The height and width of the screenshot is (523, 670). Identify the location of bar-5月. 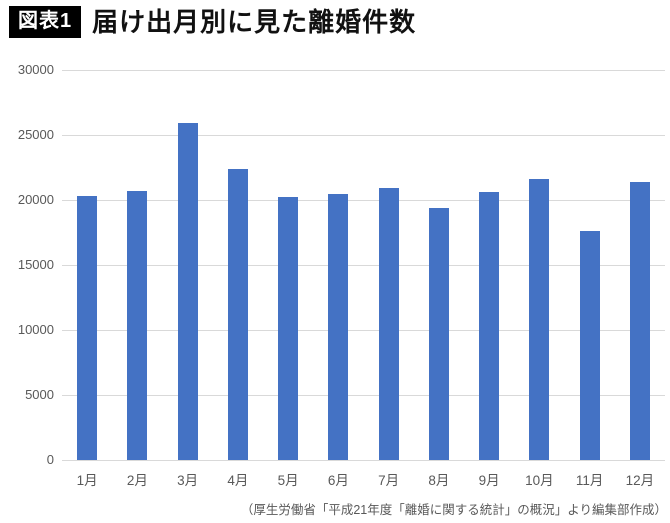
(288, 328).